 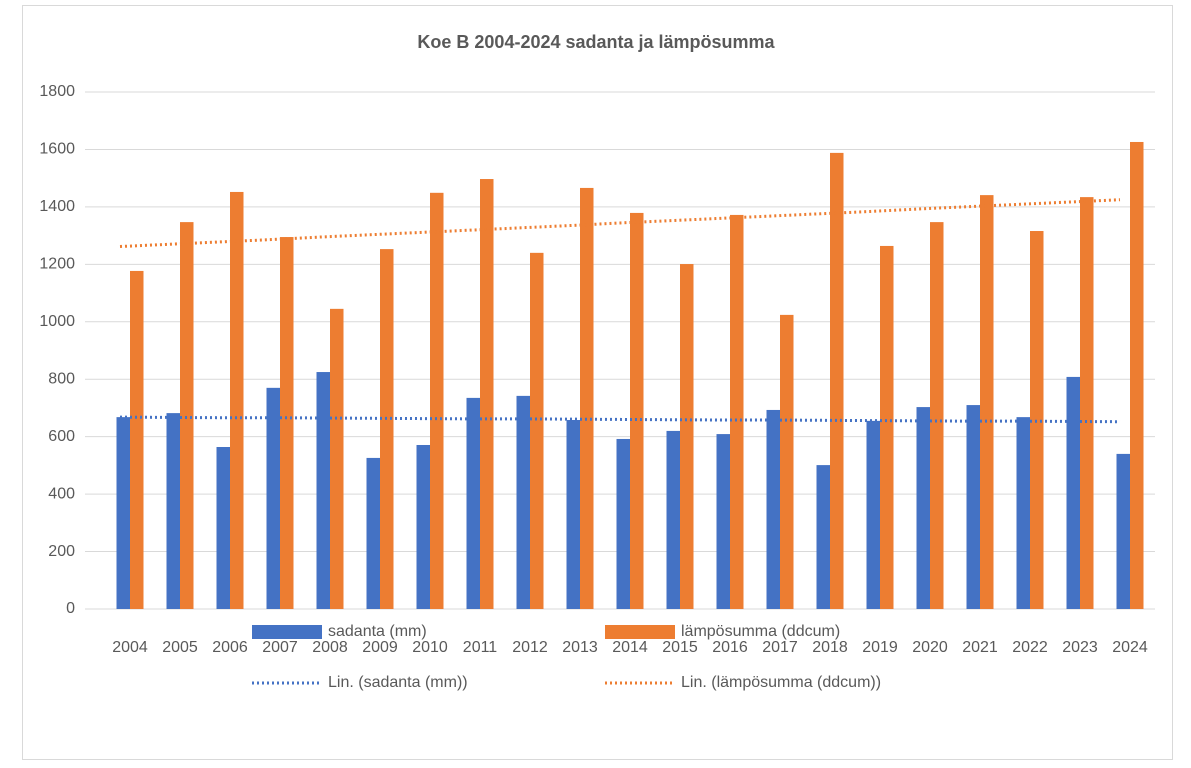 What do you see at coordinates (61, 551) in the screenshot?
I see `y-tick-label: 200` at bounding box center [61, 551].